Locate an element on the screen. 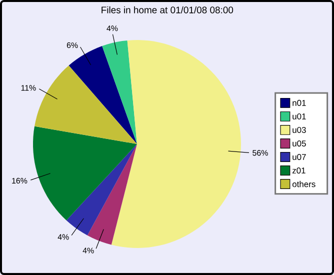  legend-label: u03 is located at coordinates (299, 129).